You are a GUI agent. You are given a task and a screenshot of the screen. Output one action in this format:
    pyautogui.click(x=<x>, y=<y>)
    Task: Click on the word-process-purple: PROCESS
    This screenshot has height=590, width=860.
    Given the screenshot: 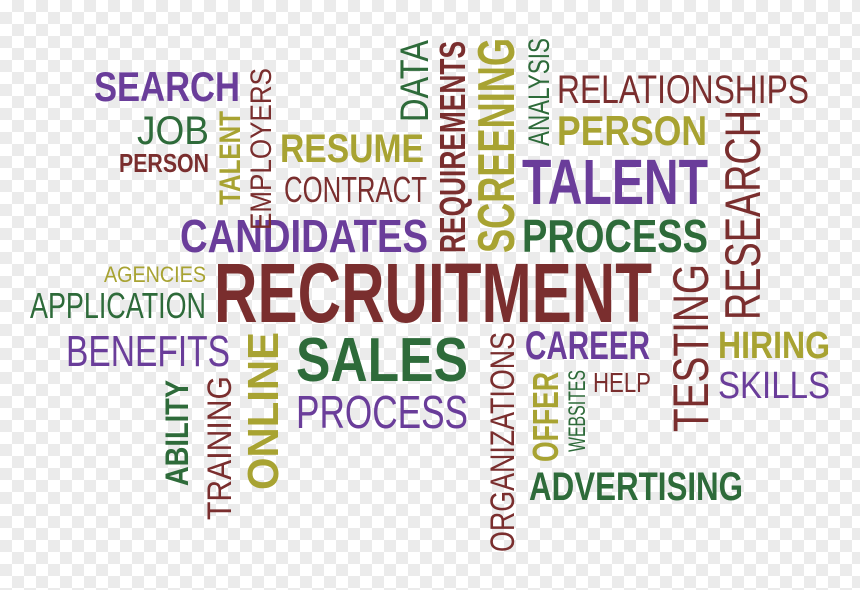 What is the action you would take?
    pyautogui.click(x=382, y=412)
    